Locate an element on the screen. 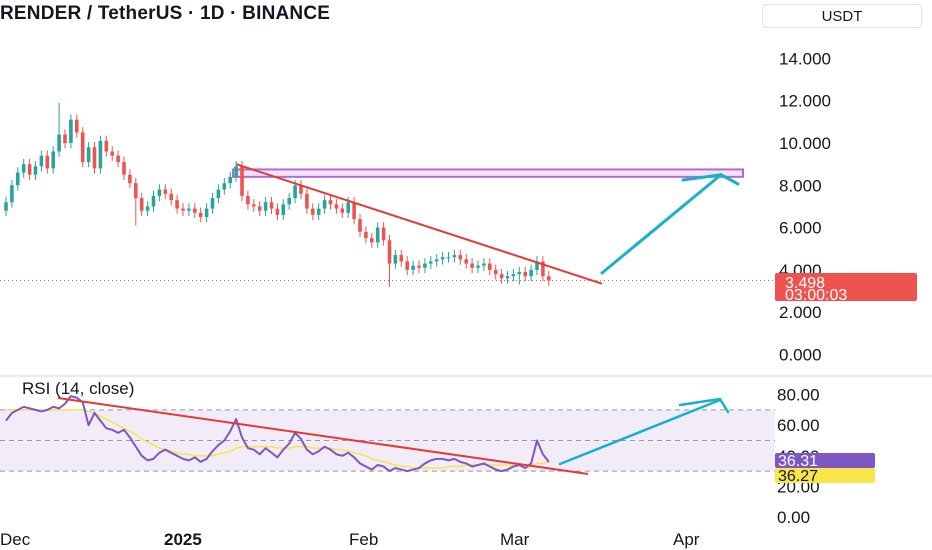  price-axis-tick: 10.000 is located at coordinates (805, 143).